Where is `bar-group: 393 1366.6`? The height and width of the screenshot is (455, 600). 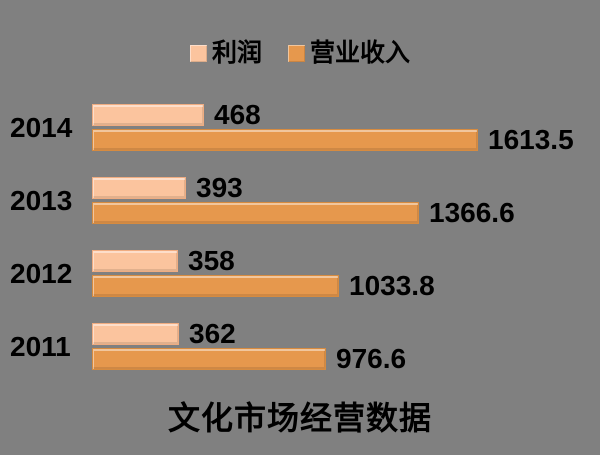 bar-group: 393 1366.6 is located at coordinates (303, 200).